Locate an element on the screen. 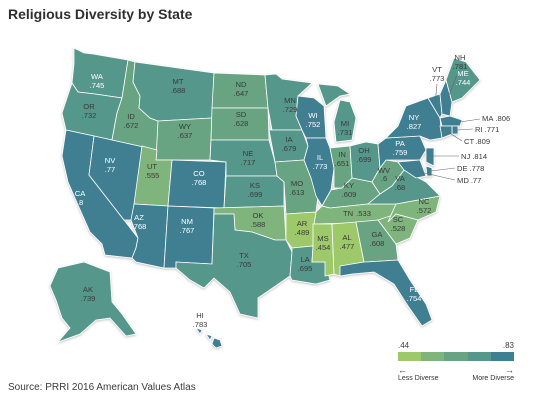  value-IN: .651 is located at coordinates (342, 163).